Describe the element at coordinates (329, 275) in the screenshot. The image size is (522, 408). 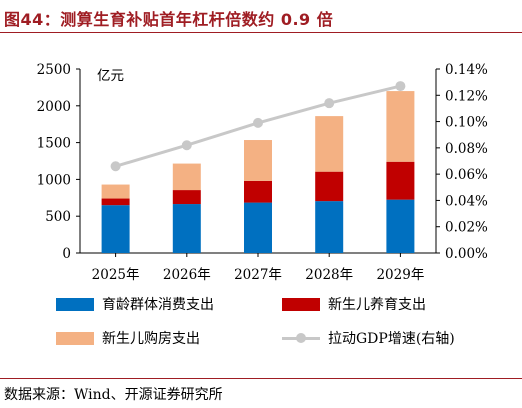
I see `x-tick-label: 2028年` at that location.